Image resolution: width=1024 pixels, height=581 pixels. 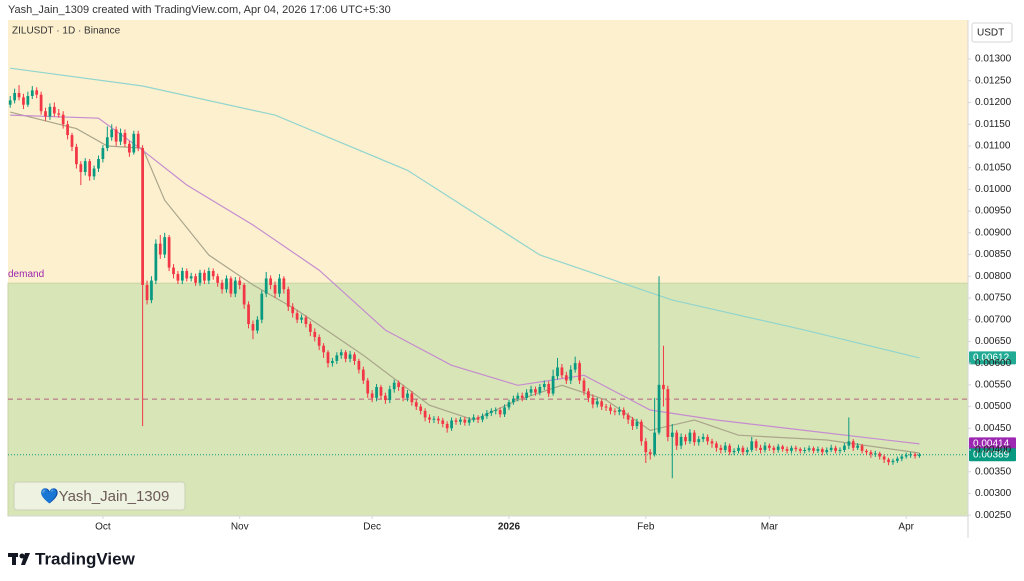 I want to click on logo-icon, so click(x=19, y=559).